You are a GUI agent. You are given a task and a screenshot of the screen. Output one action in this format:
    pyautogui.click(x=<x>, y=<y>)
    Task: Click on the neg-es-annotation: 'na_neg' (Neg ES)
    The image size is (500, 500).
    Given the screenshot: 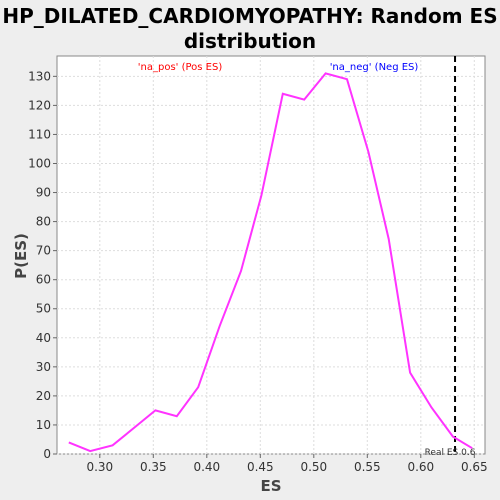 What is the action you would take?
    pyautogui.click(x=374, y=67)
    